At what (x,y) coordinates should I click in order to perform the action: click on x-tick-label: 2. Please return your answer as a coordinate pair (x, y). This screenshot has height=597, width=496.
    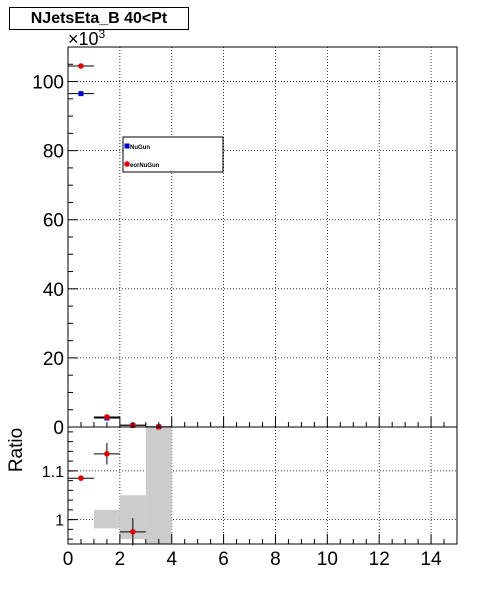
    Looking at the image, I should click on (120, 559).